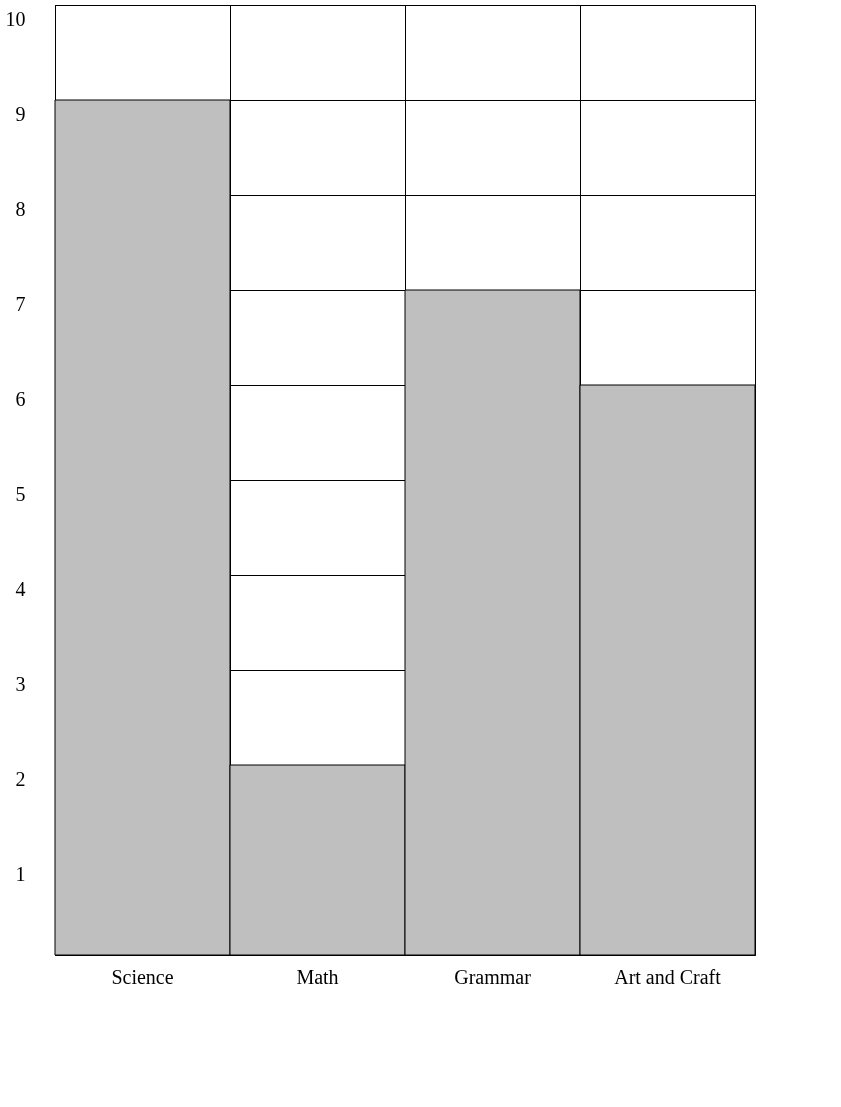  Describe the element at coordinates (20, 113) in the screenshot. I see `y-tick-label: 9` at that location.